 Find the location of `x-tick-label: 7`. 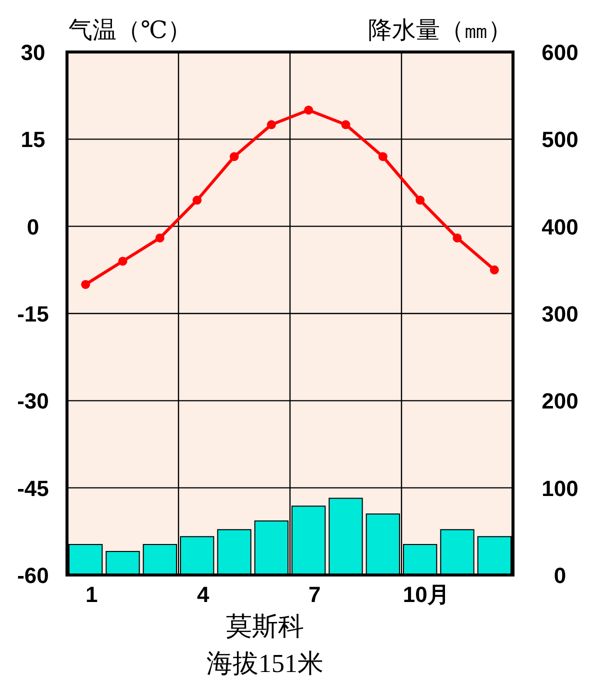

x-tick-label: 7 is located at coordinates (314, 594).